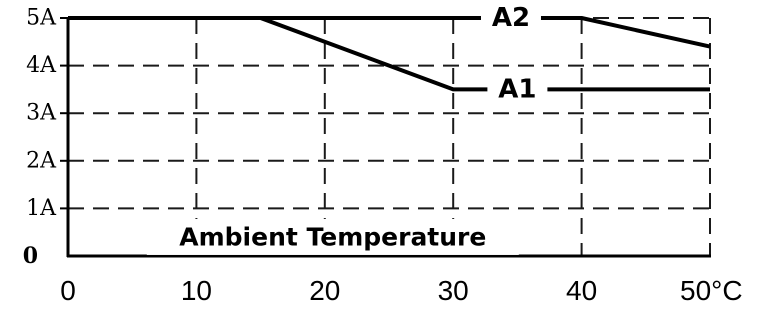  What do you see at coordinates (196, 290) in the screenshot?
I see `x-tick-label-10: 10` at bounding box center [196, 290].